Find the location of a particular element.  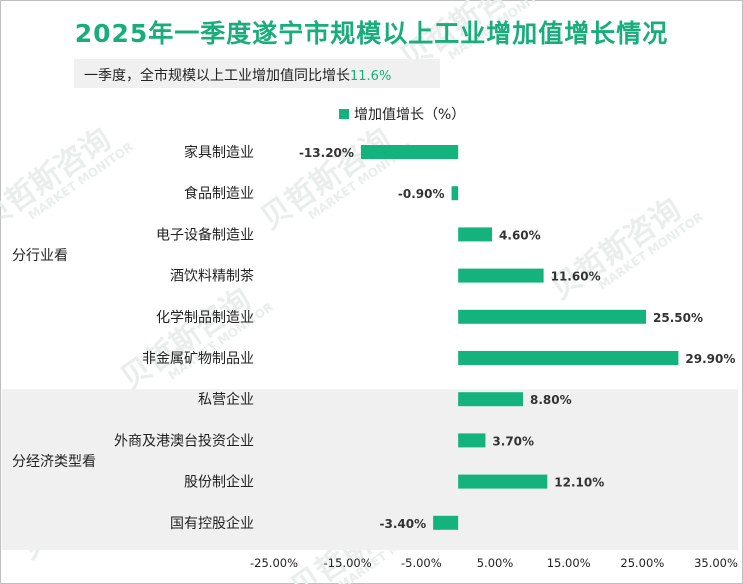

legend: 增加值增长（%） is located at coordinates (402, 114).